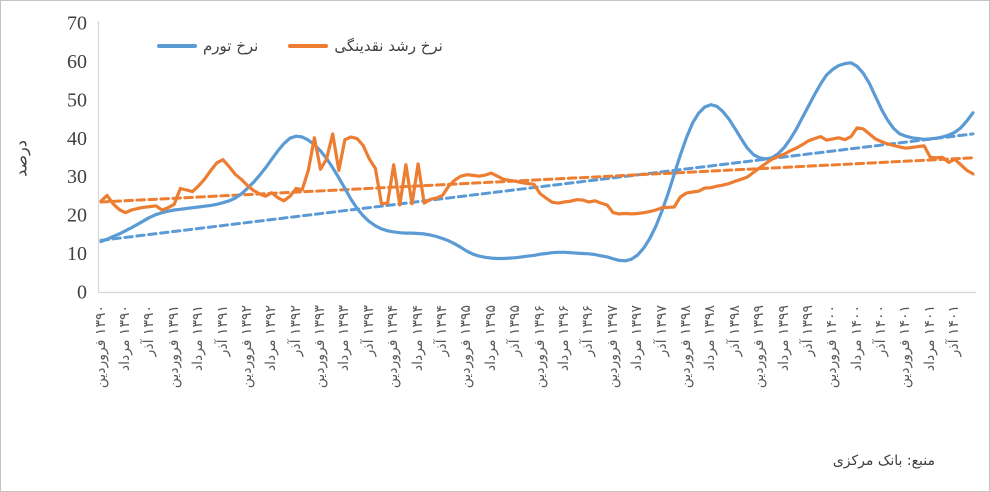 The width and height of the screenshot is (990, 492). I want to click on y-tick-label: 50, so click(77, 100).